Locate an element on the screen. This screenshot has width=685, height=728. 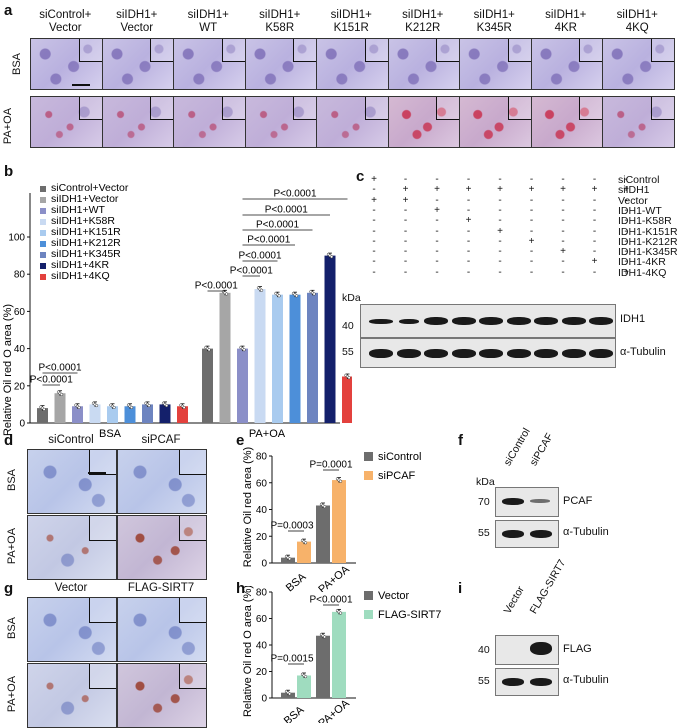
panel-label-b: b is located at coordinates (9, 171).